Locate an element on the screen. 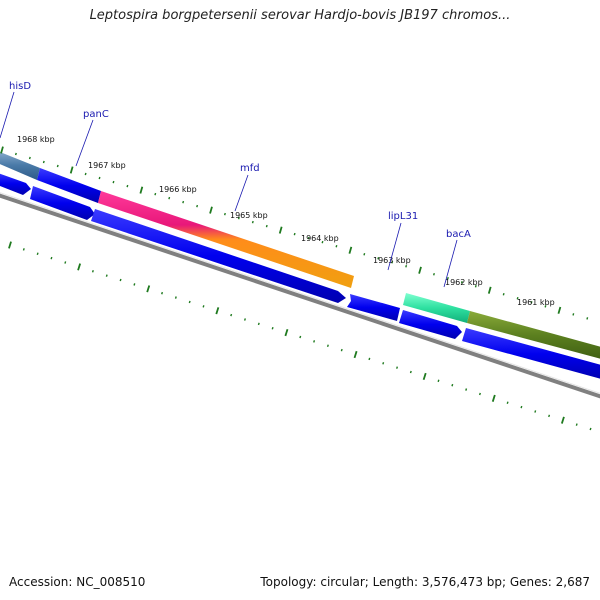 This screenshot has height=600, width=600. kbp-label: 1964 kbp is located at coordinates (320, 238).